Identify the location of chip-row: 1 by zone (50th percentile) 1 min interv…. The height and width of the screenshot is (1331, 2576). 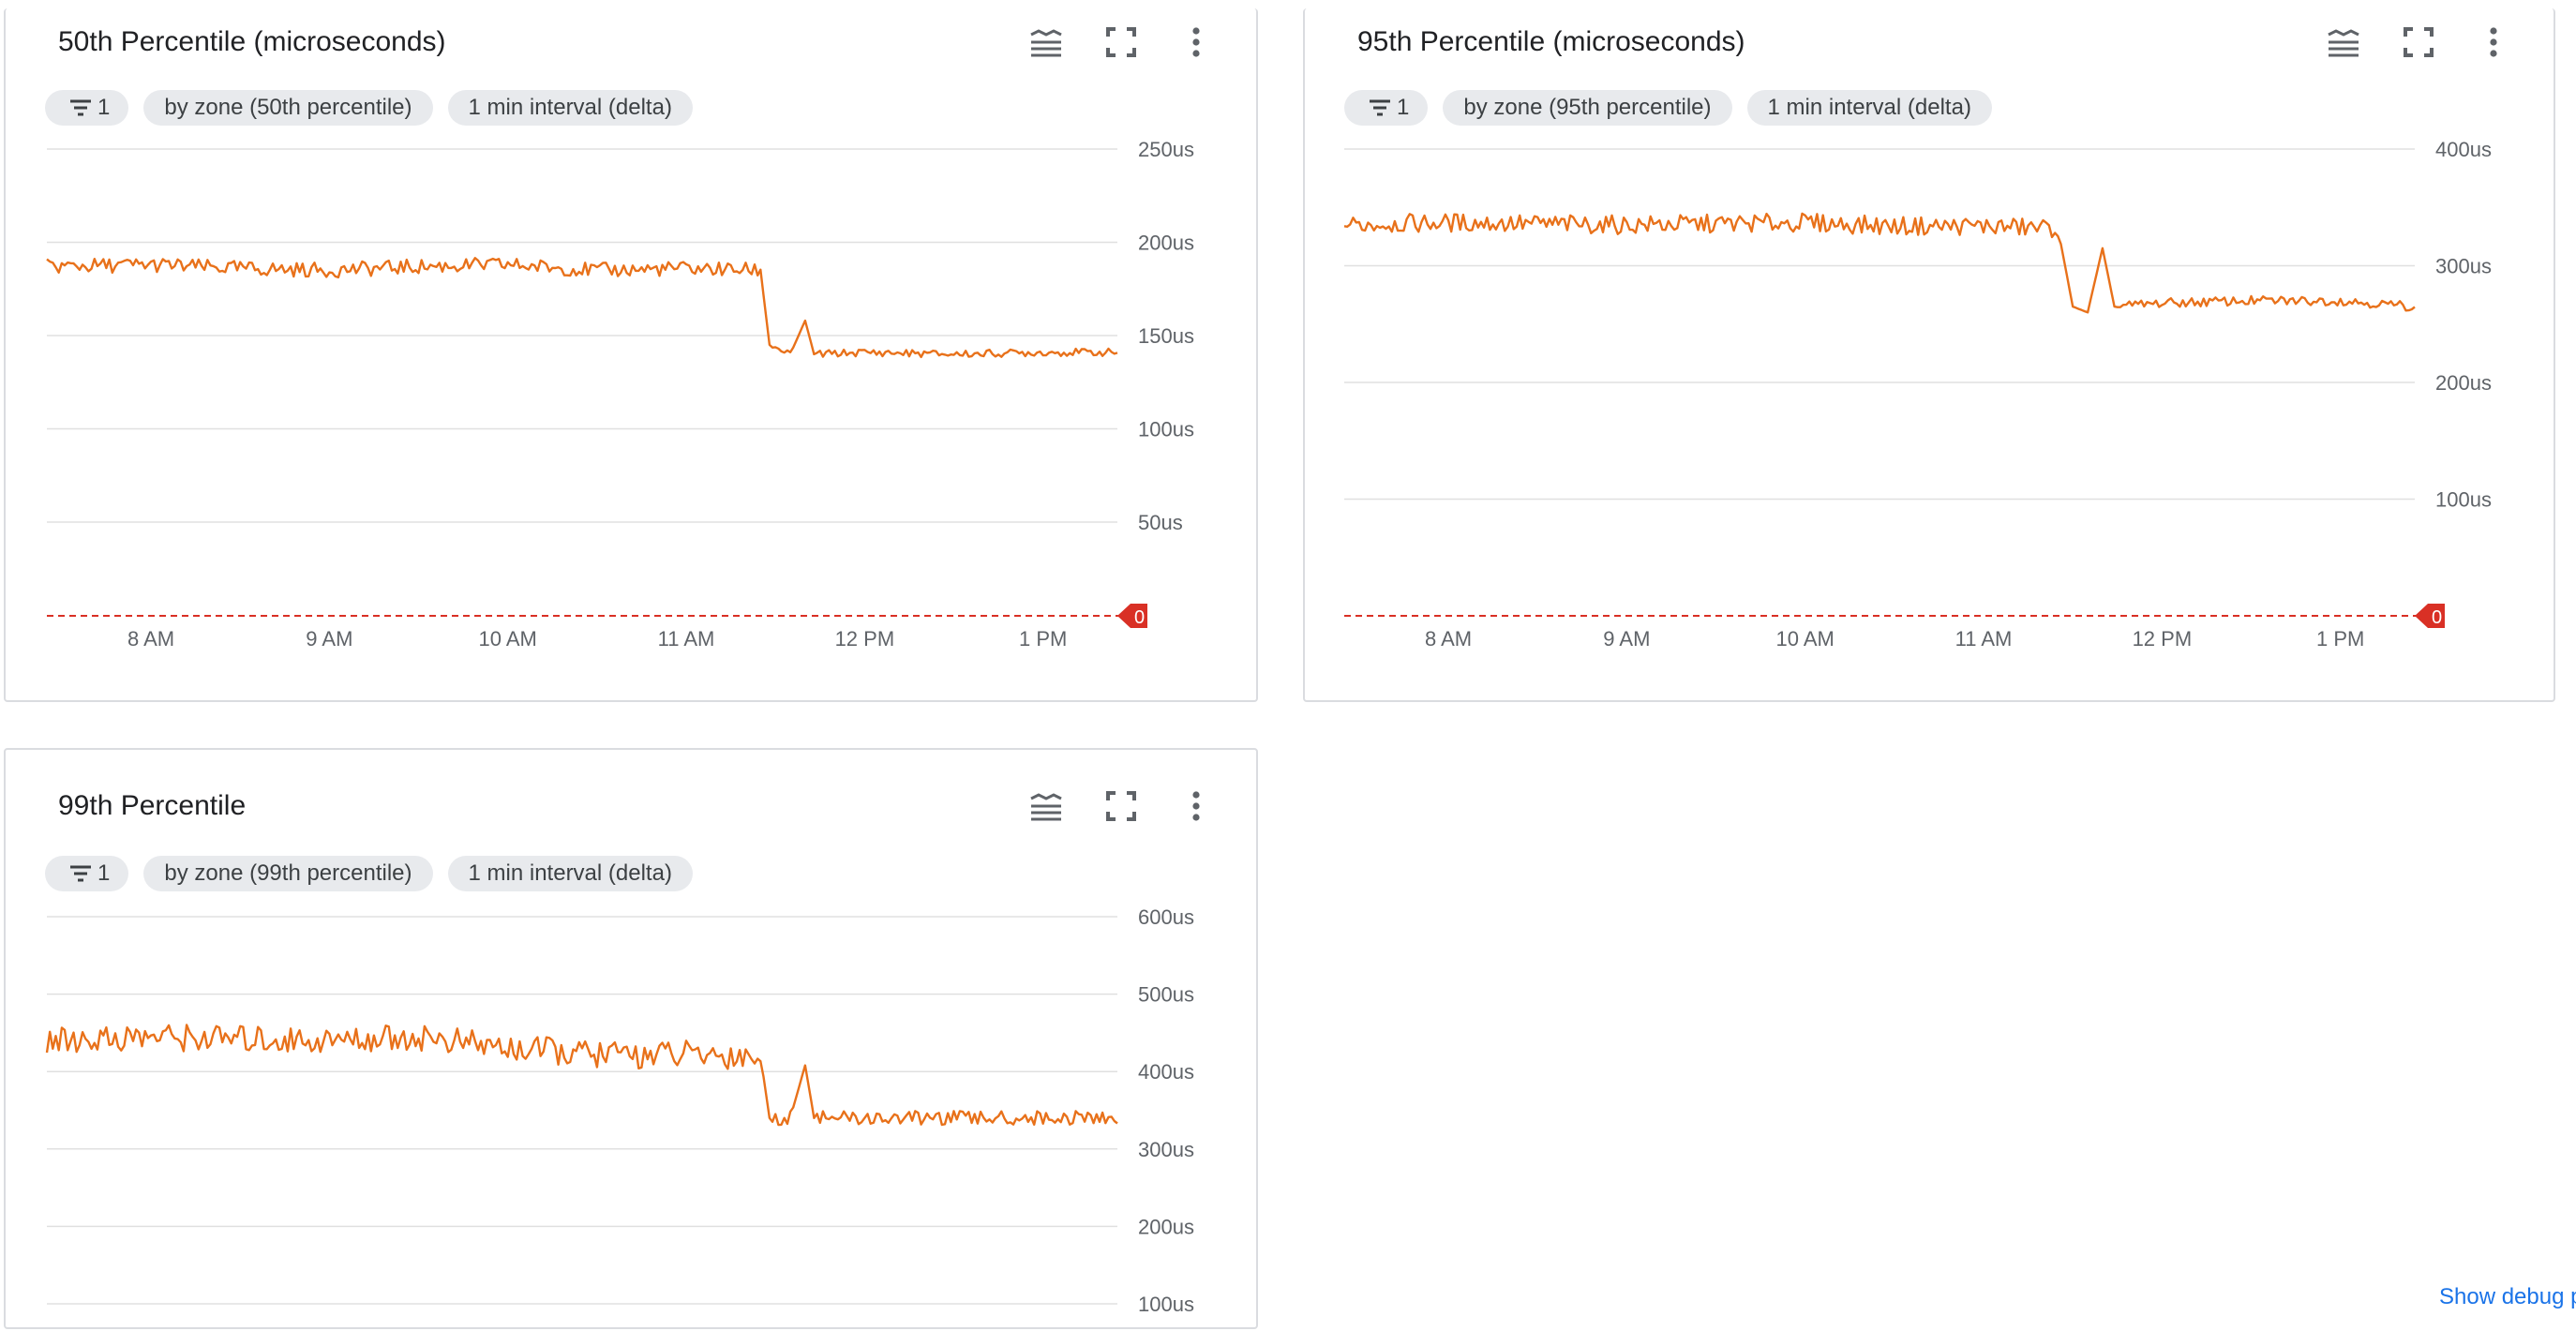
(377, 108).